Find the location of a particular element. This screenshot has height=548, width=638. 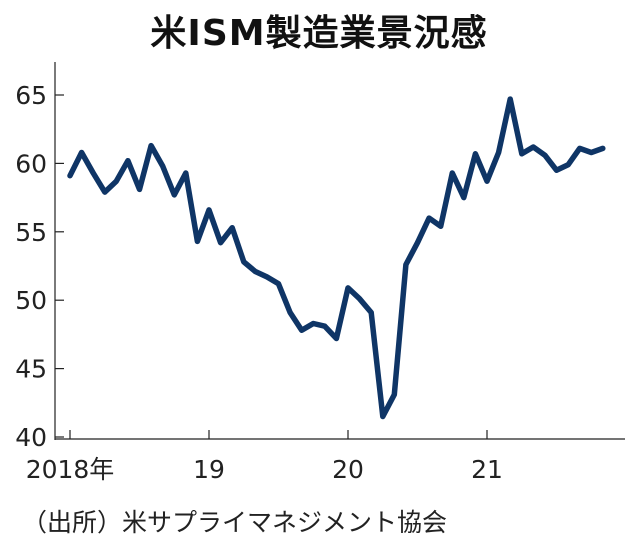

y-tick-label: 60 is located at coordinates (31, 163).